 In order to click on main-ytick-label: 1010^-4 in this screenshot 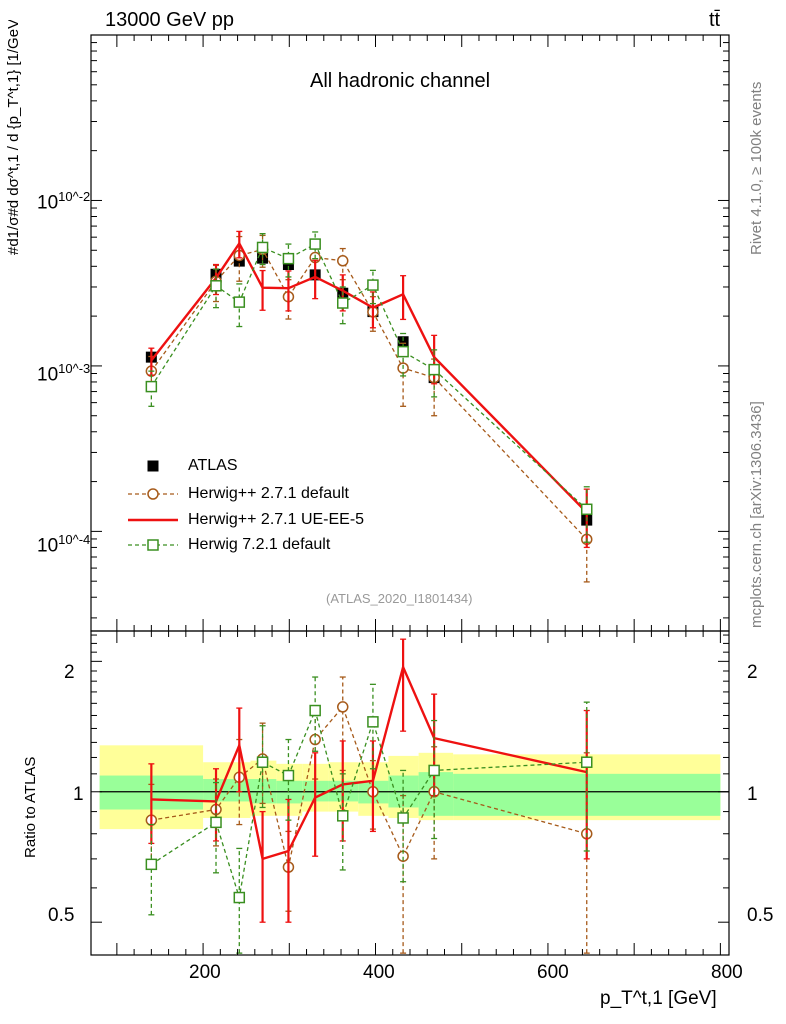, I will do `click(64, 544)`.